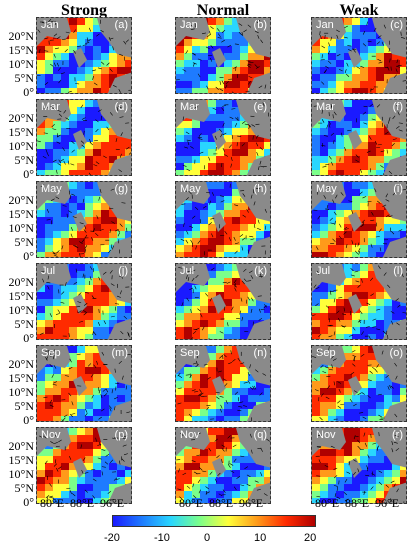 The image size is (419, 550). I want to click on panel-label: (r), so click(397, 435).